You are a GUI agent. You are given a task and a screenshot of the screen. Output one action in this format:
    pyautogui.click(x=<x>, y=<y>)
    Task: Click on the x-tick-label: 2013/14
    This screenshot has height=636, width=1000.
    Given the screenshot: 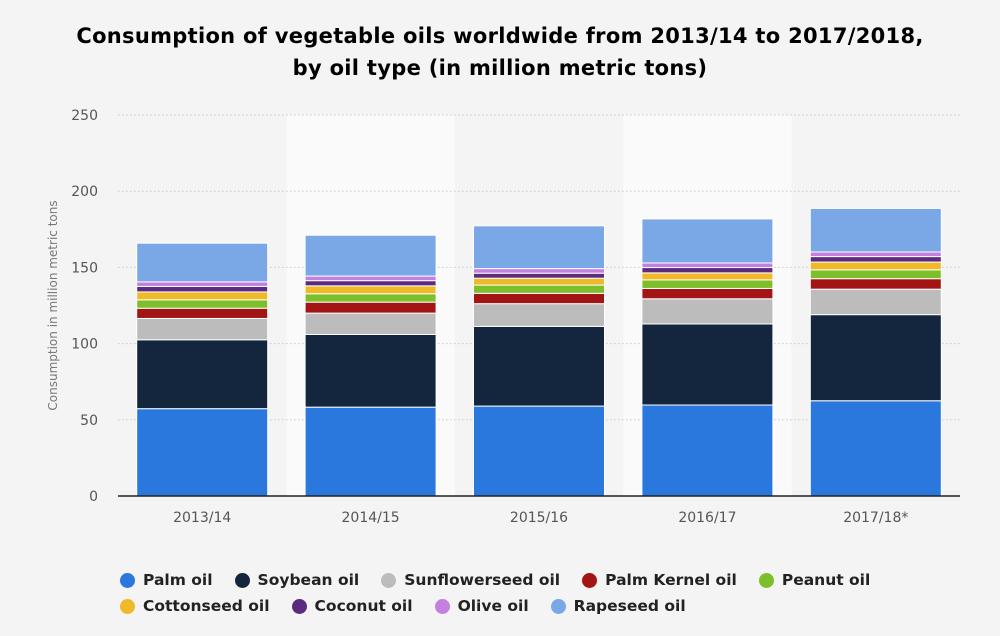 What is the action you would take?
    pyautogui.click(x=202, y=518)
    